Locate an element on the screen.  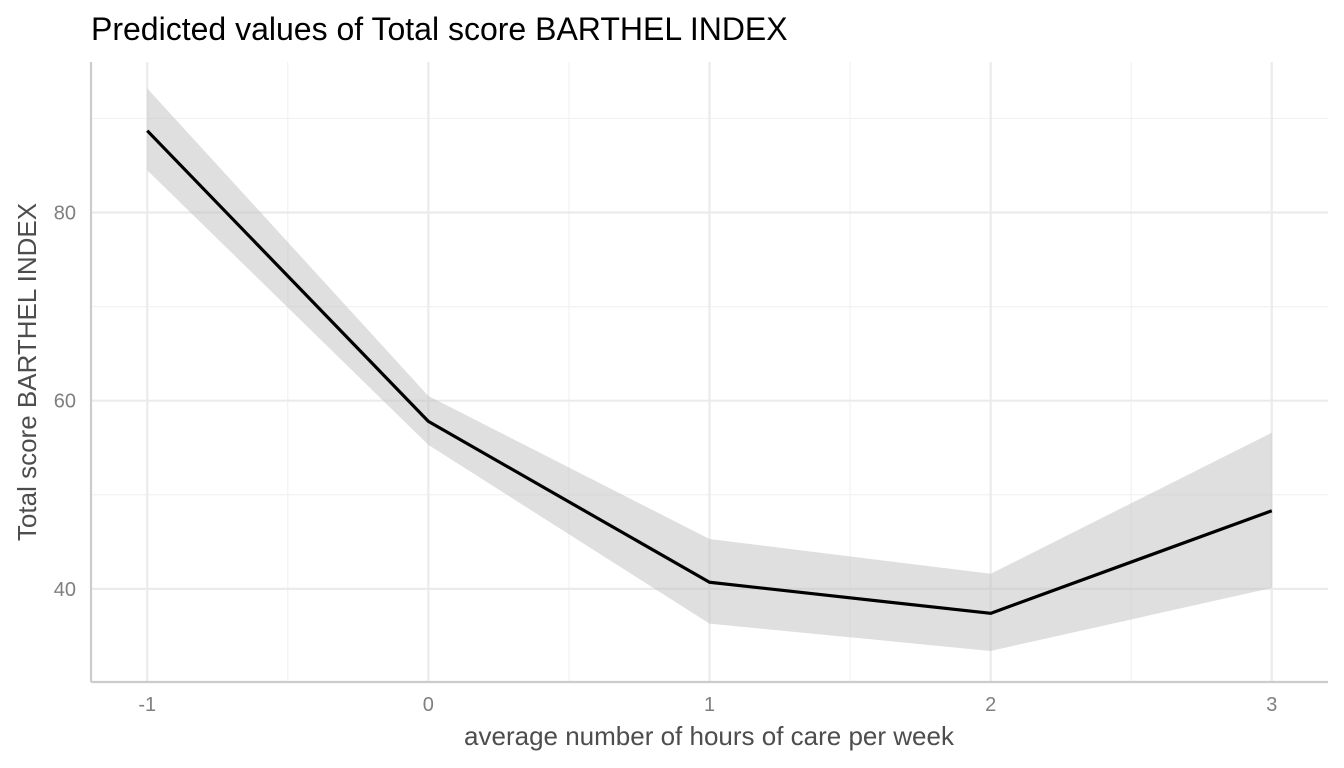
y-tick-label: 60 is located at coordinates (65, 402).